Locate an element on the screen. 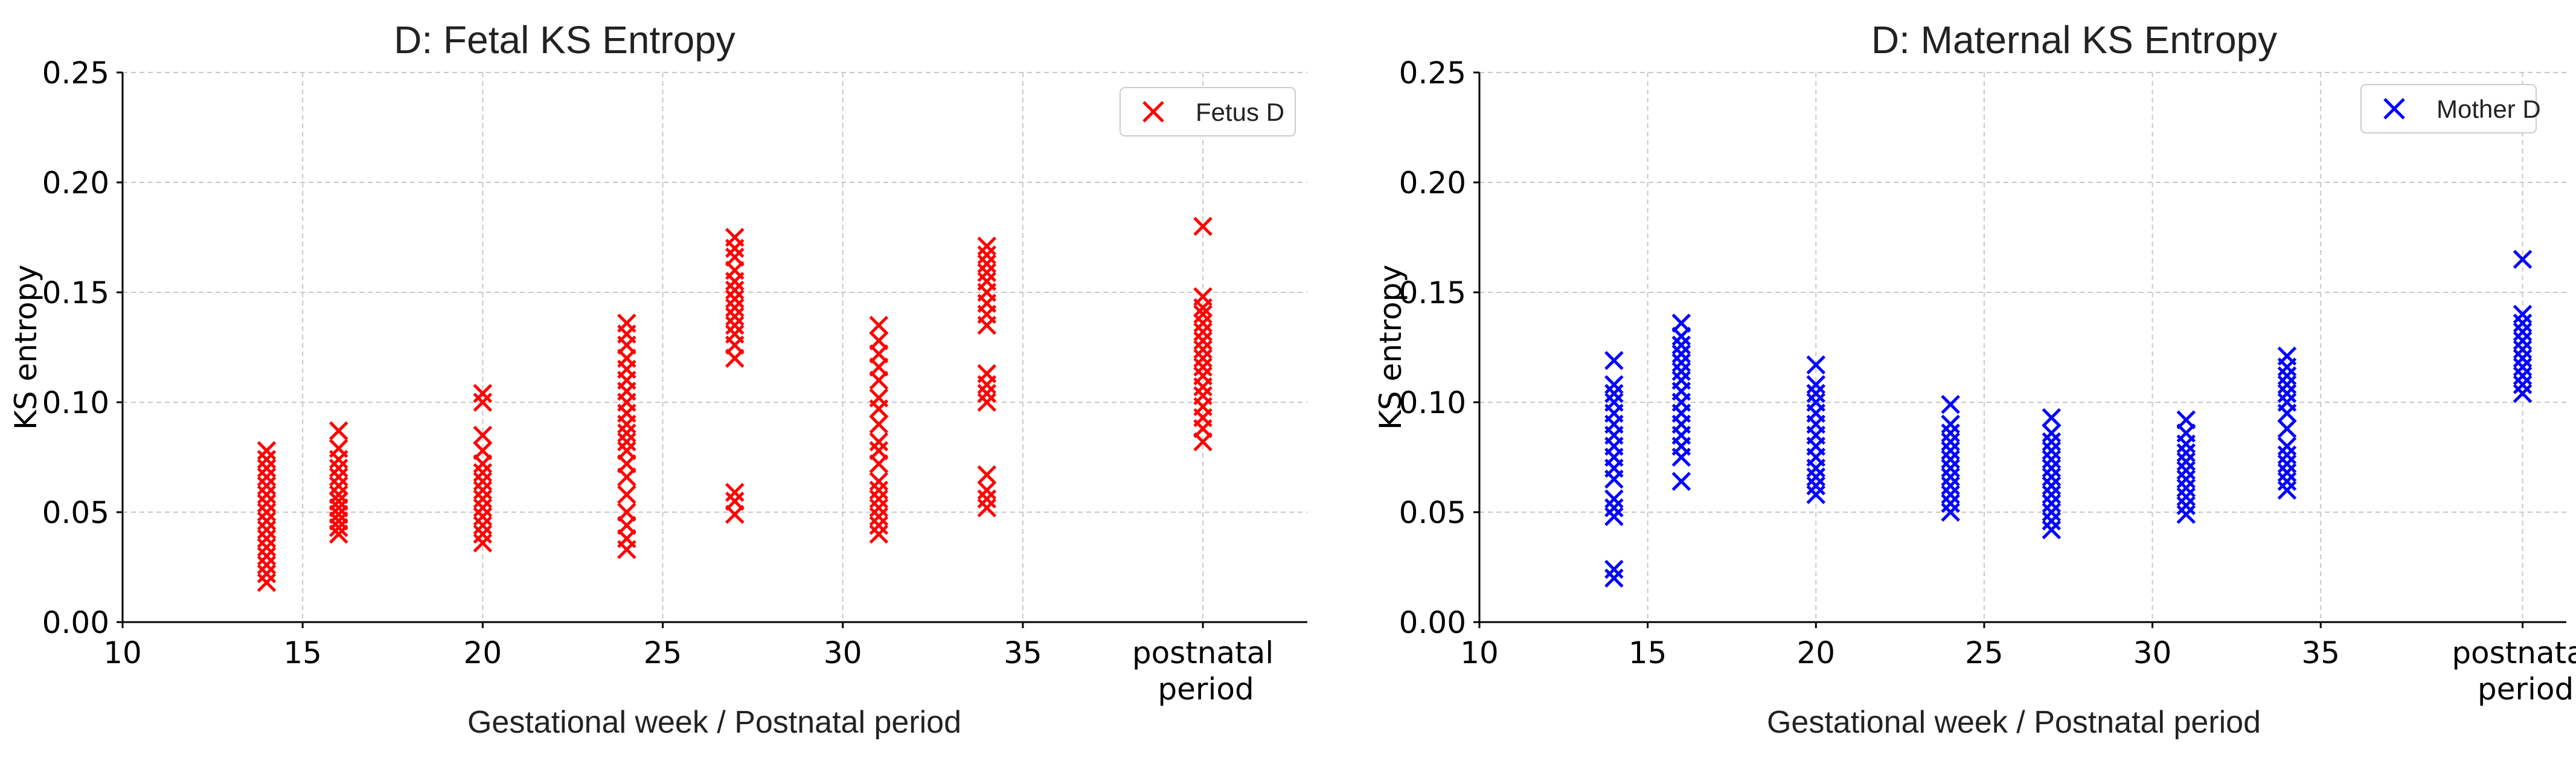  y-tick-label: 0.05 is located at coordinates (75, 512).